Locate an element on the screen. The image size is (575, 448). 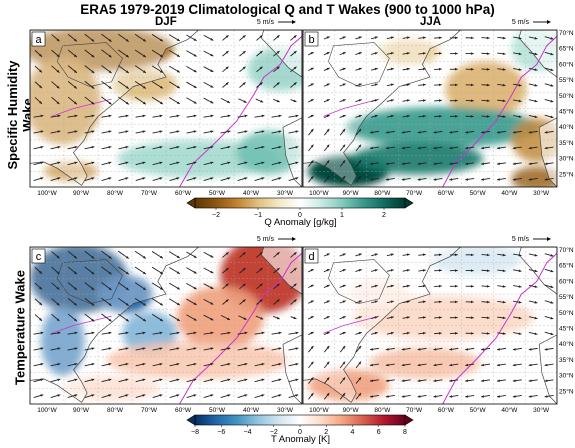
lon-tick-label: 30°W is located at coordinates (541, 193).